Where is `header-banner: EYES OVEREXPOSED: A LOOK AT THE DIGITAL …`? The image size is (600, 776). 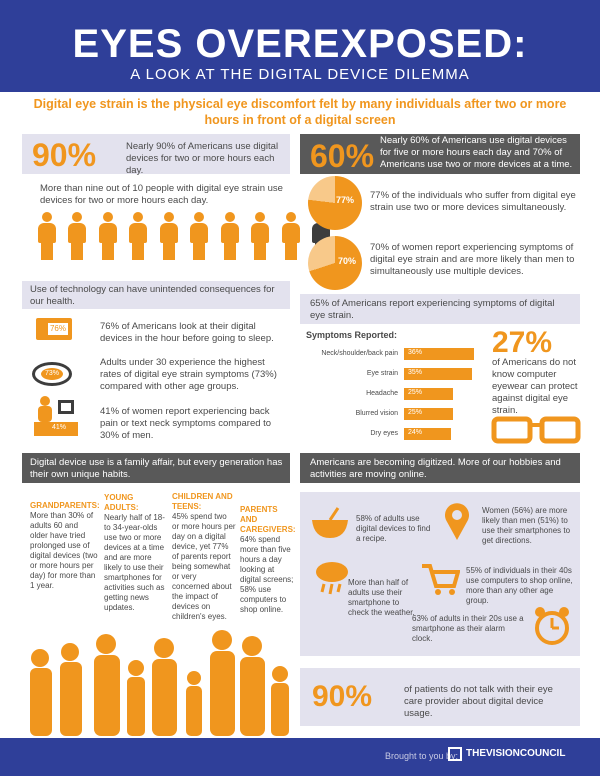 header-banner: EYES OVEREXPOSED: A LOOK AT THE DIGITAL … is located at coordinates (300, 46).